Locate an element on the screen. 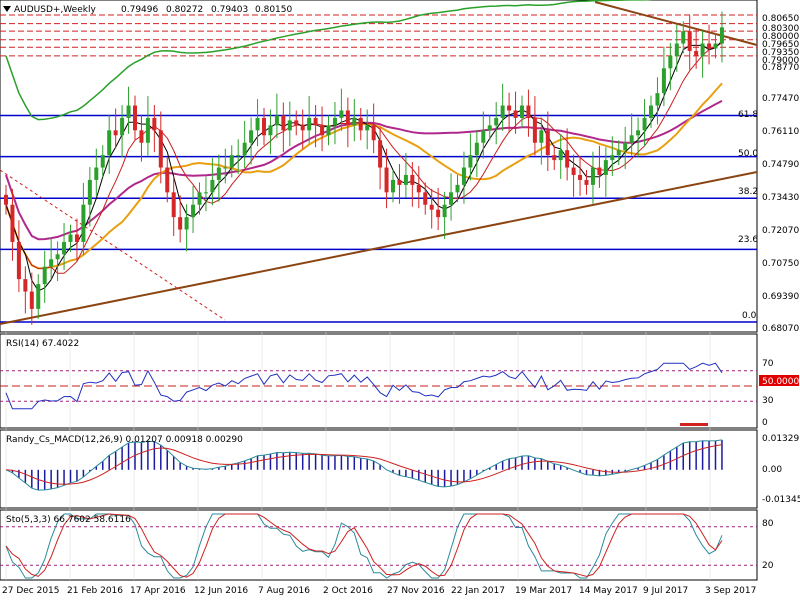 Image resolution: width=800 pixels, height=600 pixels. rsi-tick: 0 is located at coordinates (765, 423).